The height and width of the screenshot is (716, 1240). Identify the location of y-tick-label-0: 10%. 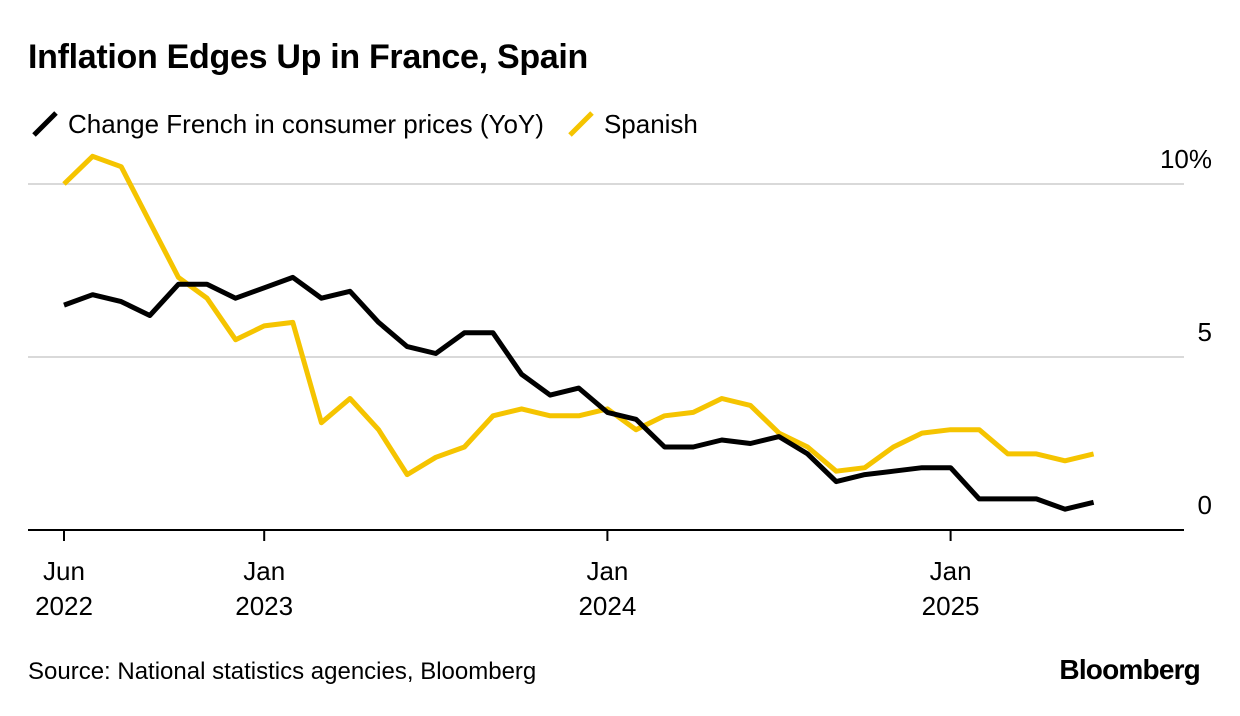
(1186, 159).